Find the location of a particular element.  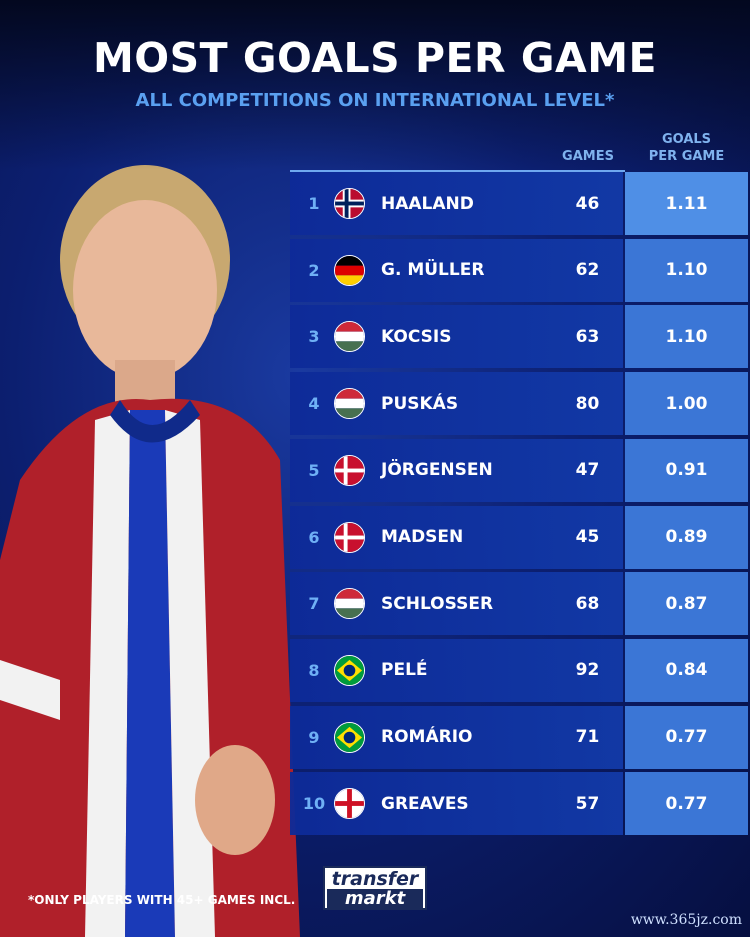

table-row: 10 GREAVES 57 0.77 is located at coordinates (519, 804).